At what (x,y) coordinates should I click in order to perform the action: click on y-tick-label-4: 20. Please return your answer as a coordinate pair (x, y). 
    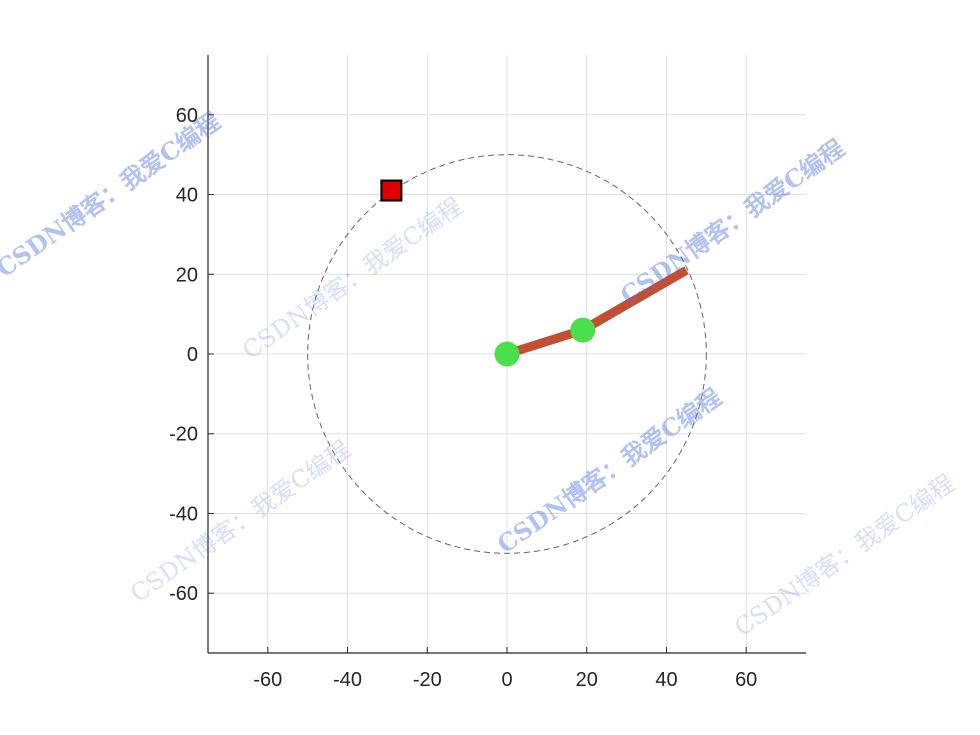
    Looking at the image, I should click on (187, 275).